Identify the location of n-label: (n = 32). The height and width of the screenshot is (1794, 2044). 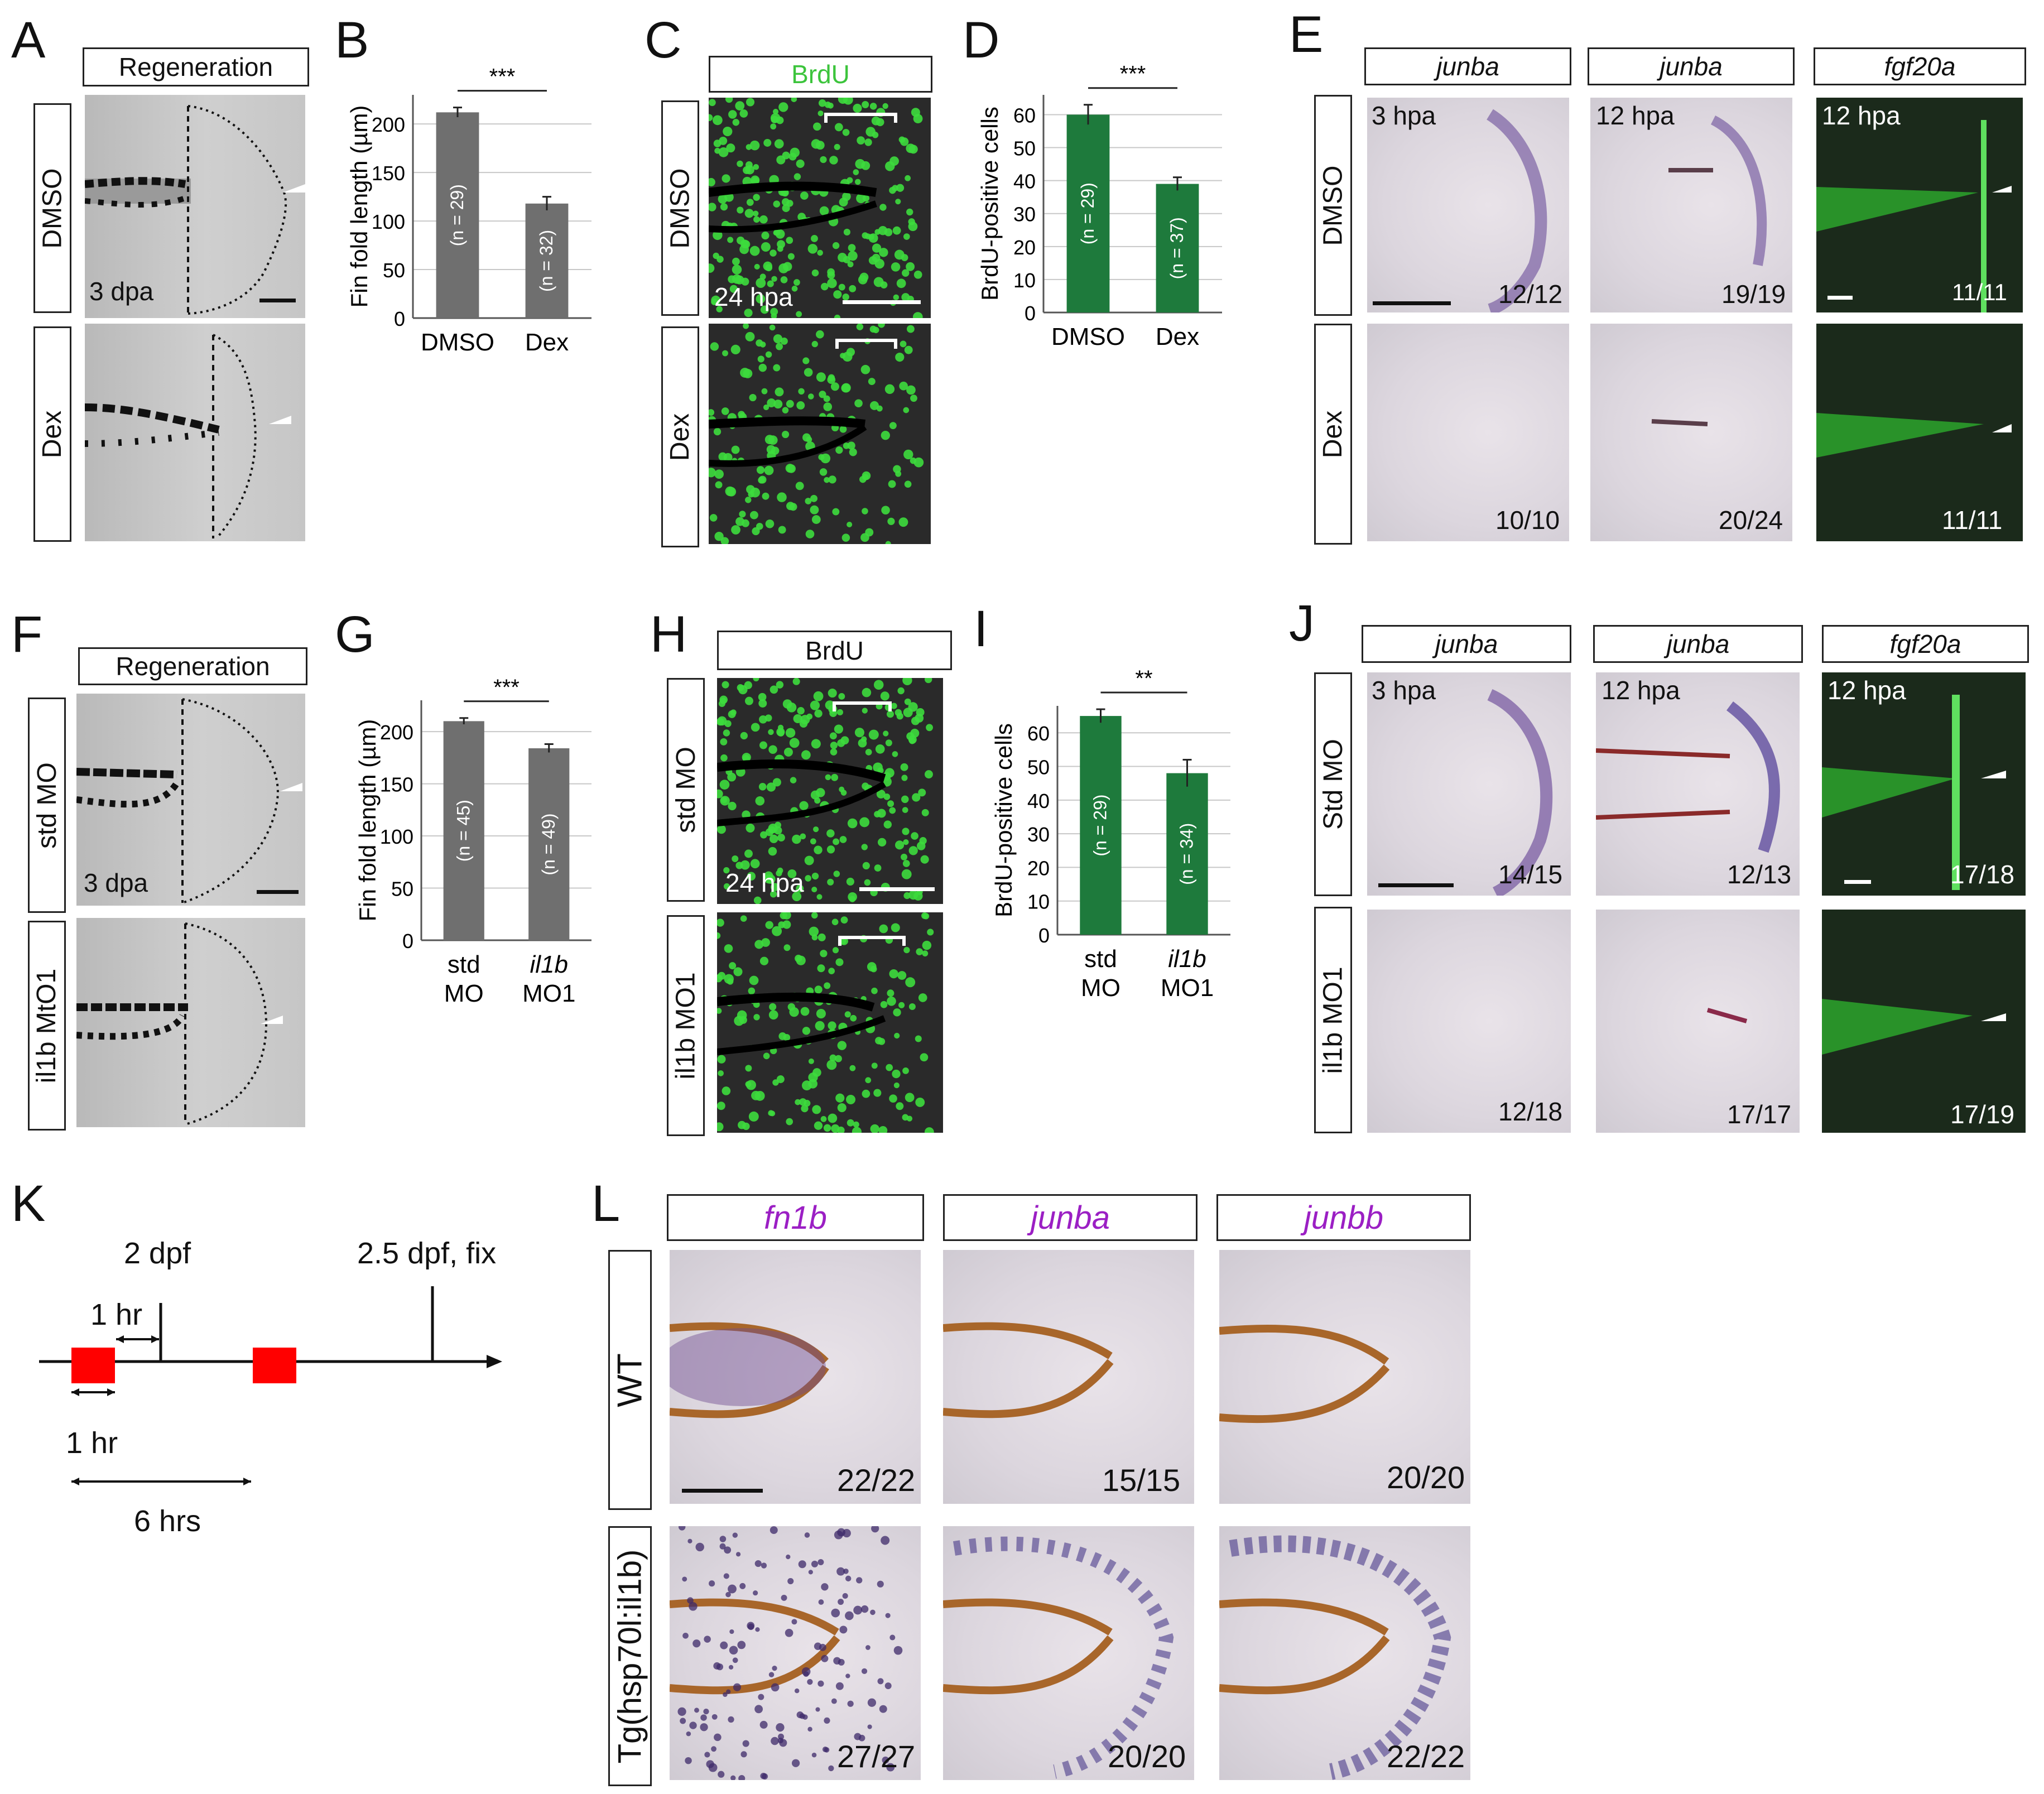
(546, 261).